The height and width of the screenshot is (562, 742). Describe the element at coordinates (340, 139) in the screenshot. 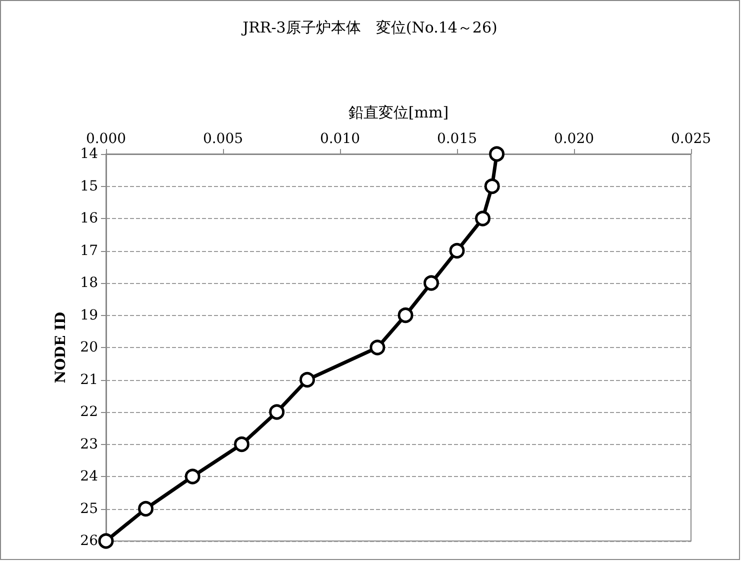

I see `x-tick-label: 0.010` at that location.